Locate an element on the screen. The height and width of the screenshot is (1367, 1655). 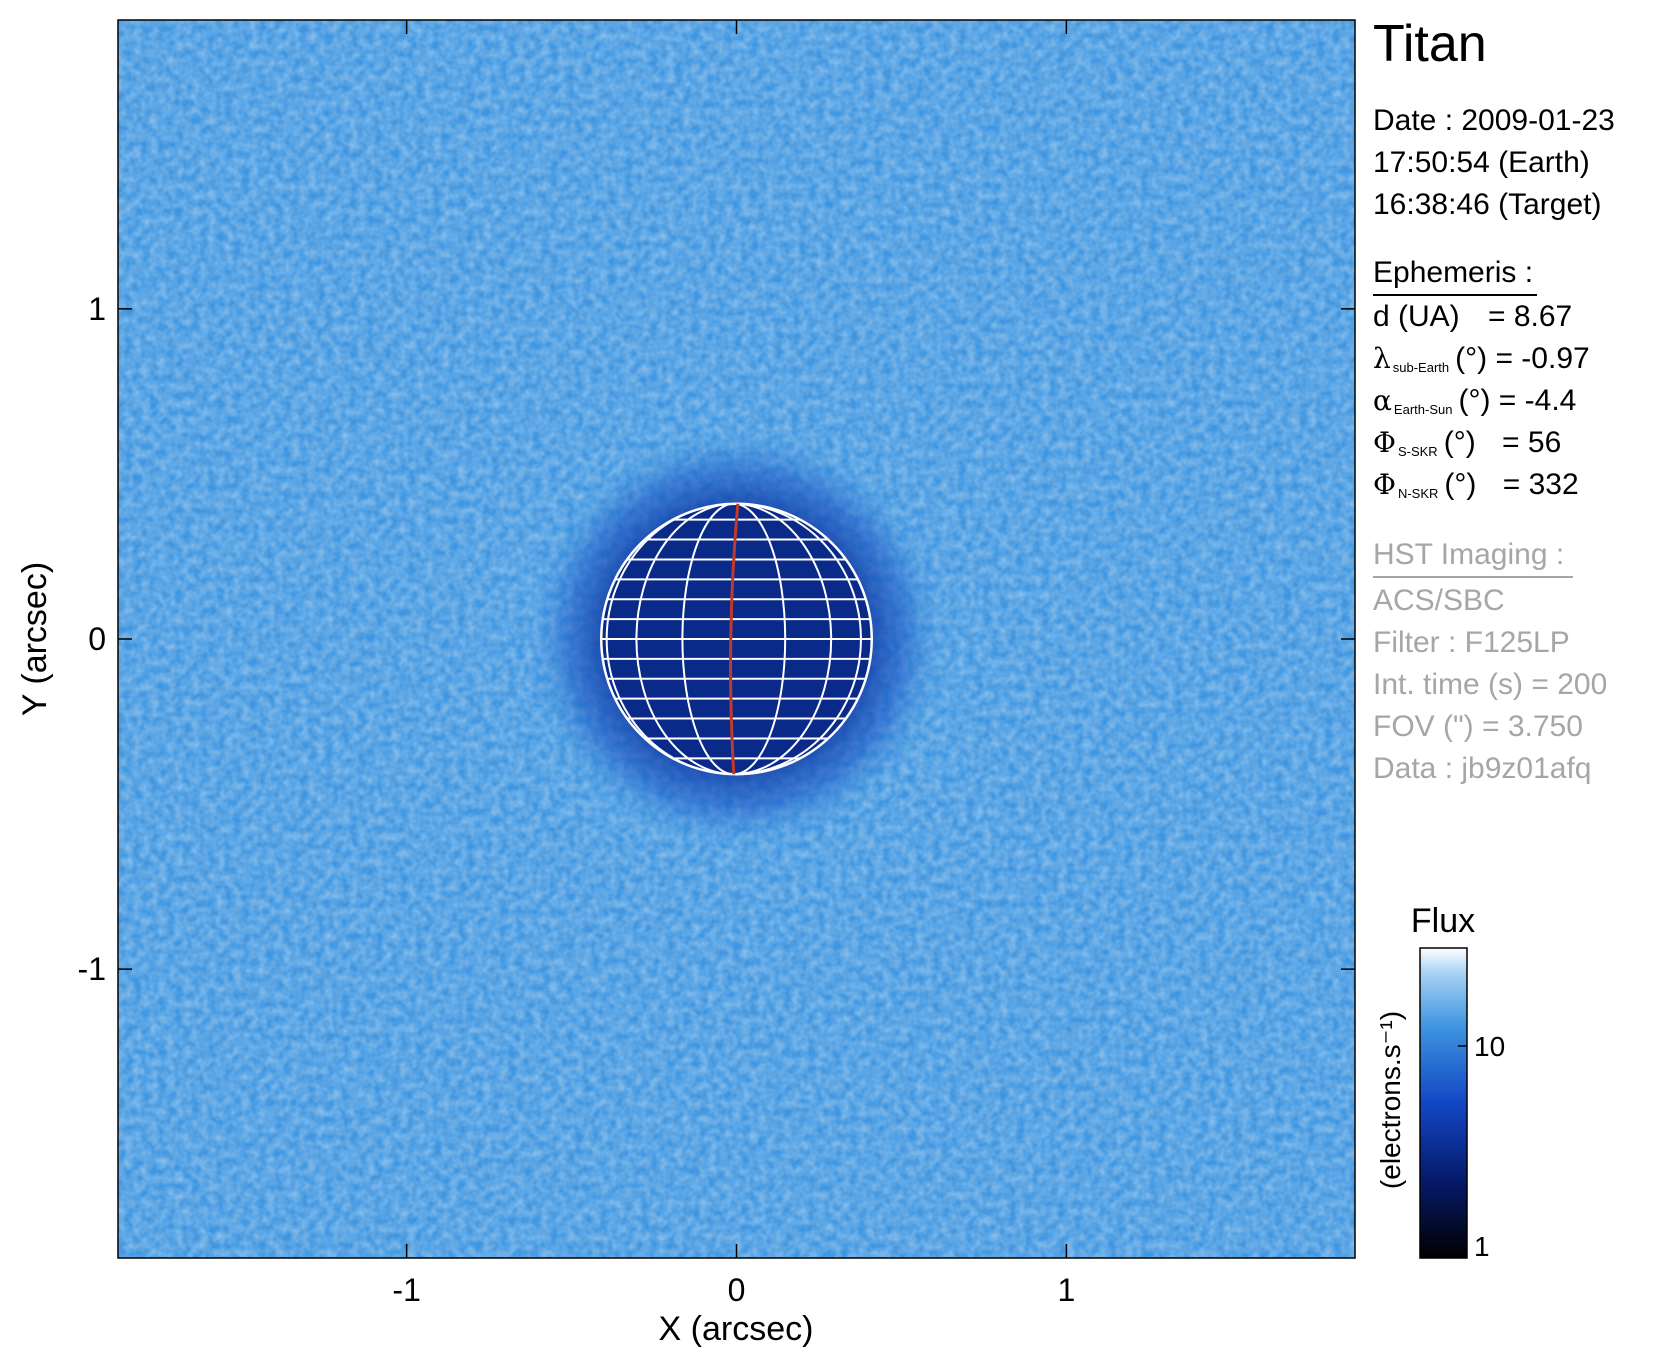
earth-time: 17:50:54 (Earth) is located at coordinates (1481, 162).